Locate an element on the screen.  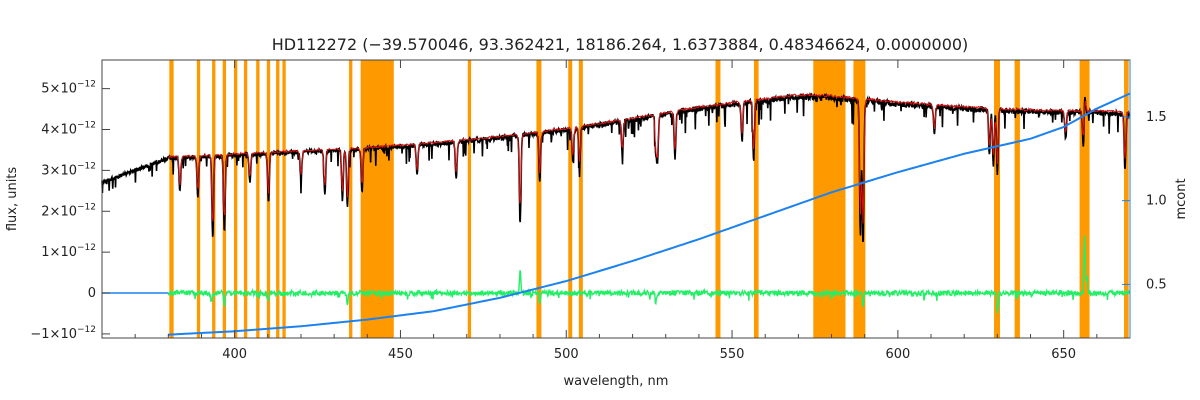
y-left-tick-mantissa: −1×10 is located at coordinates (53, 334).